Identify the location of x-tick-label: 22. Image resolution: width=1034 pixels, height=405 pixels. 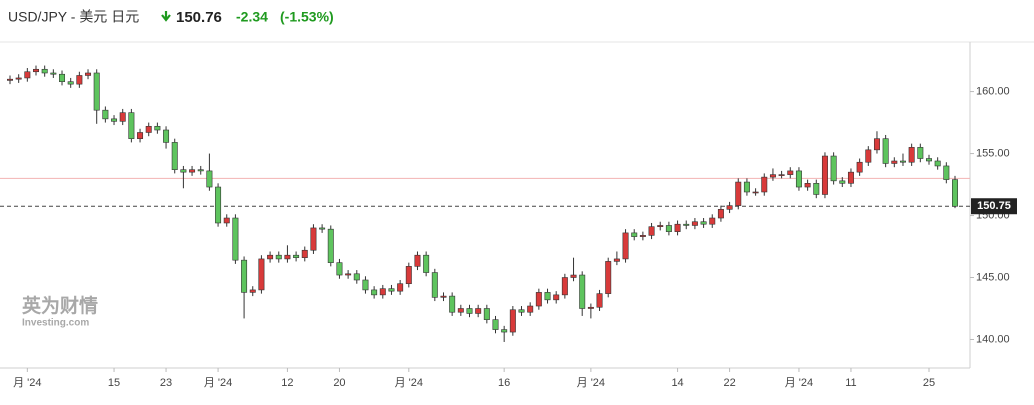
(729, 383).